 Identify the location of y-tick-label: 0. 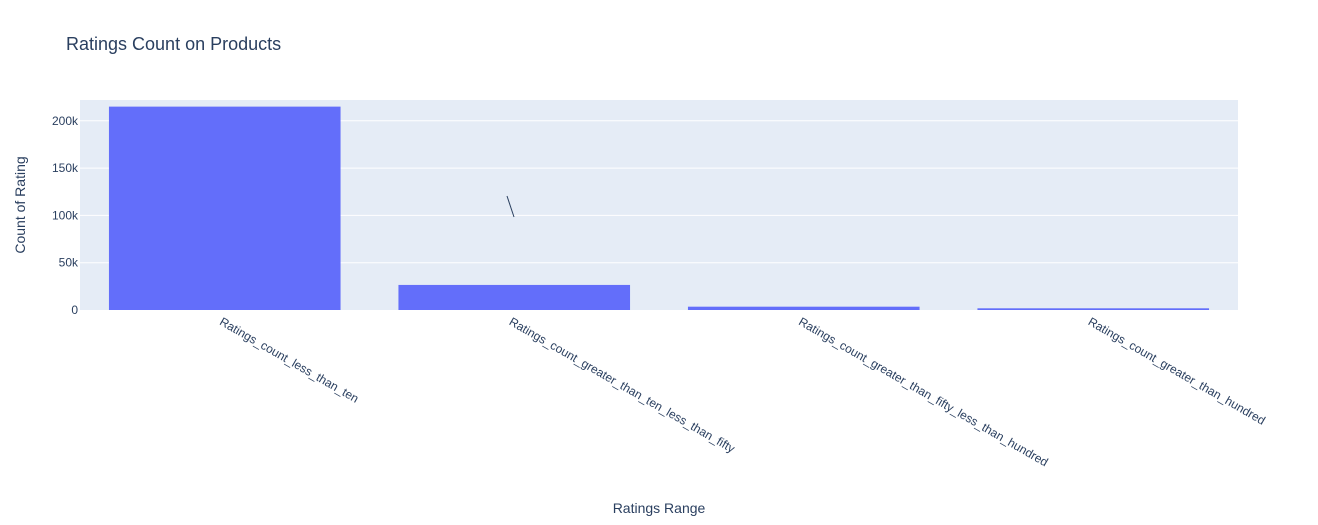
(74, 310).